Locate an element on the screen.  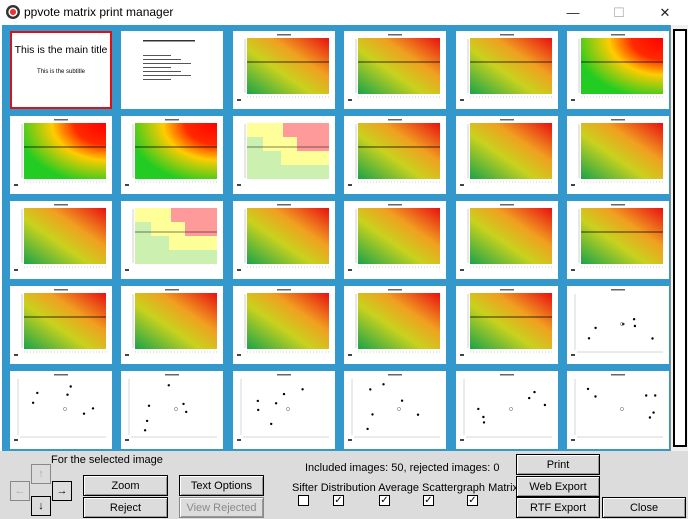
arrow-up-icon: ↑ is located at coordinates (41, 474).